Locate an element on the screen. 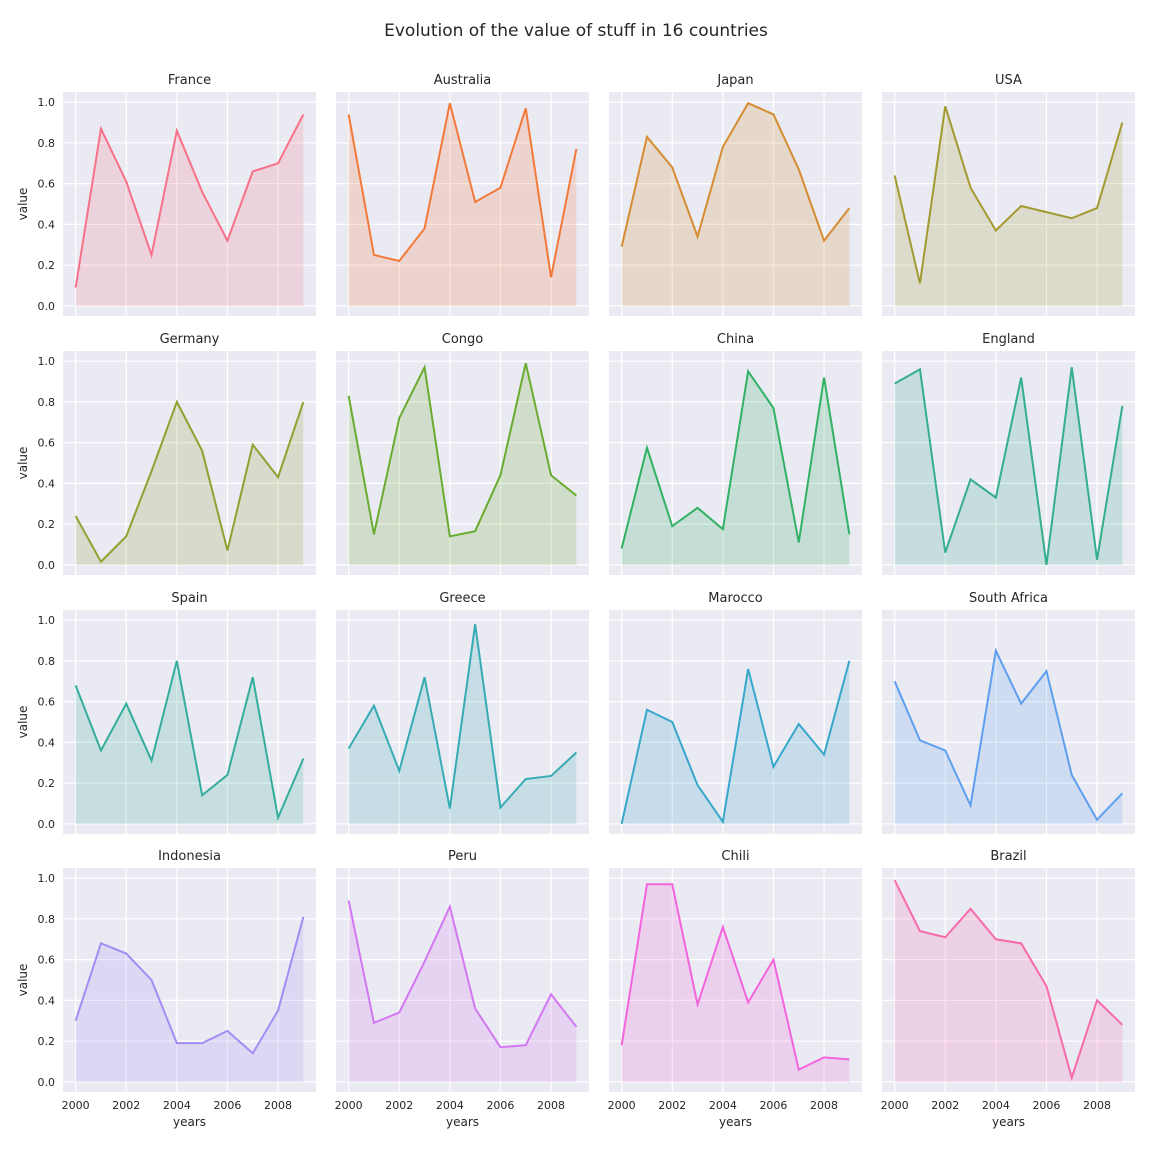 This screenshot has width=1152, height=1156. panel-title: Japan is located at coordinates (734, 80).